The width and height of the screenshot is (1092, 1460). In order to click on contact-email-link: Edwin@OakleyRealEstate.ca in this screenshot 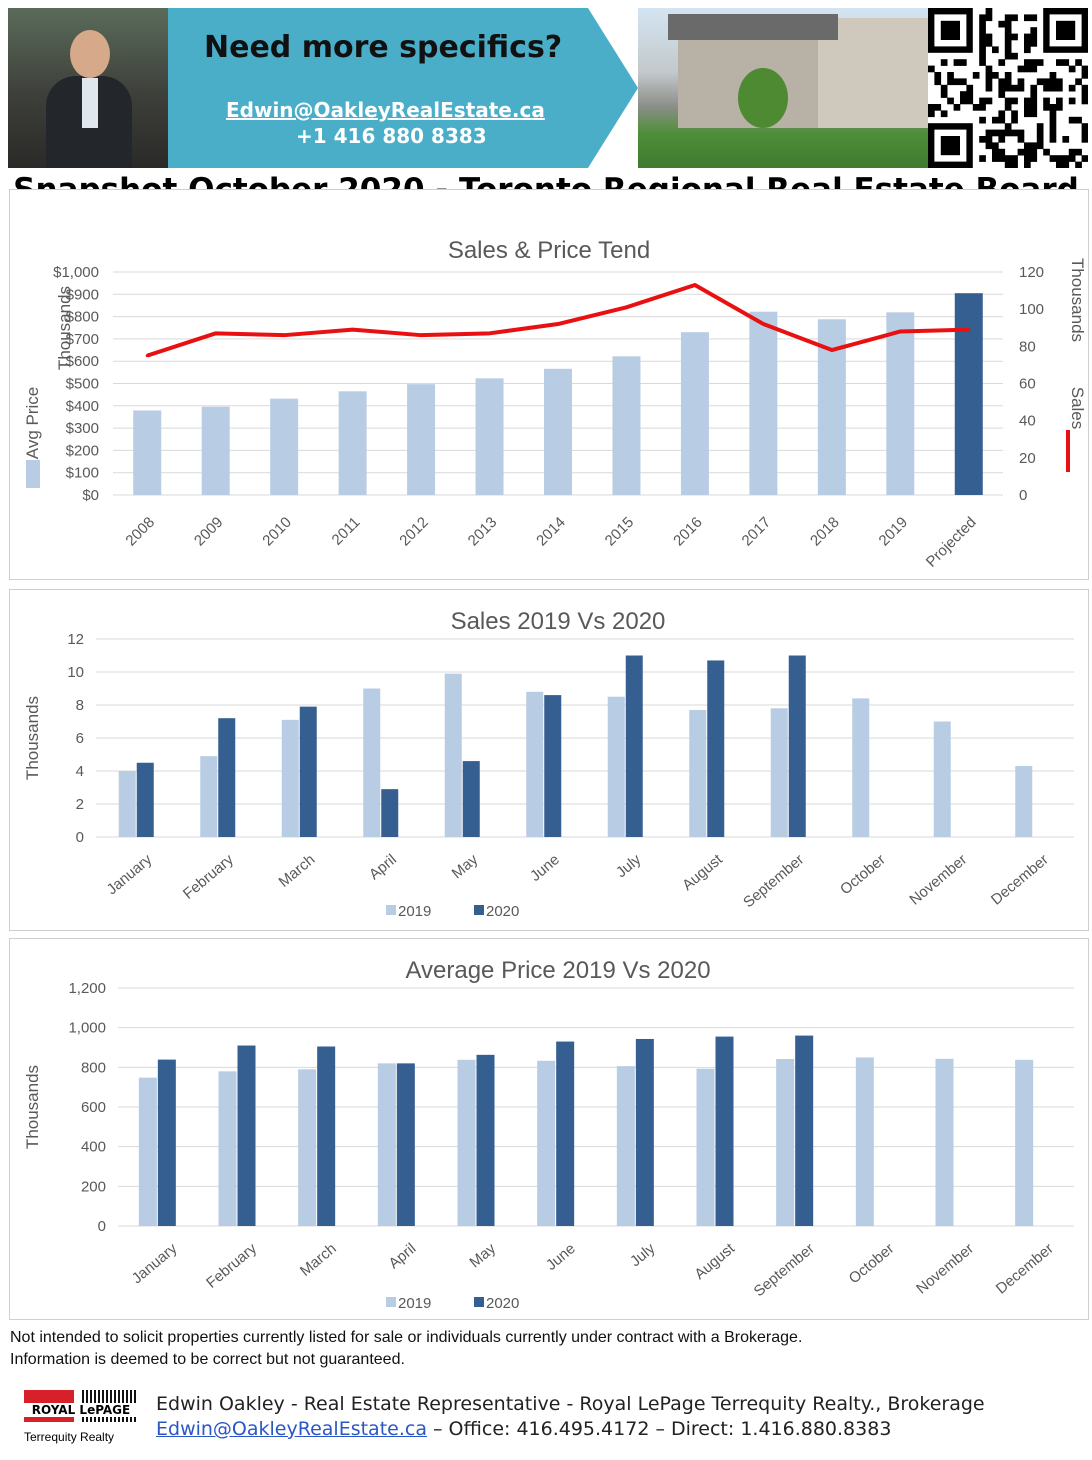, I will do `click(385, 110)`.